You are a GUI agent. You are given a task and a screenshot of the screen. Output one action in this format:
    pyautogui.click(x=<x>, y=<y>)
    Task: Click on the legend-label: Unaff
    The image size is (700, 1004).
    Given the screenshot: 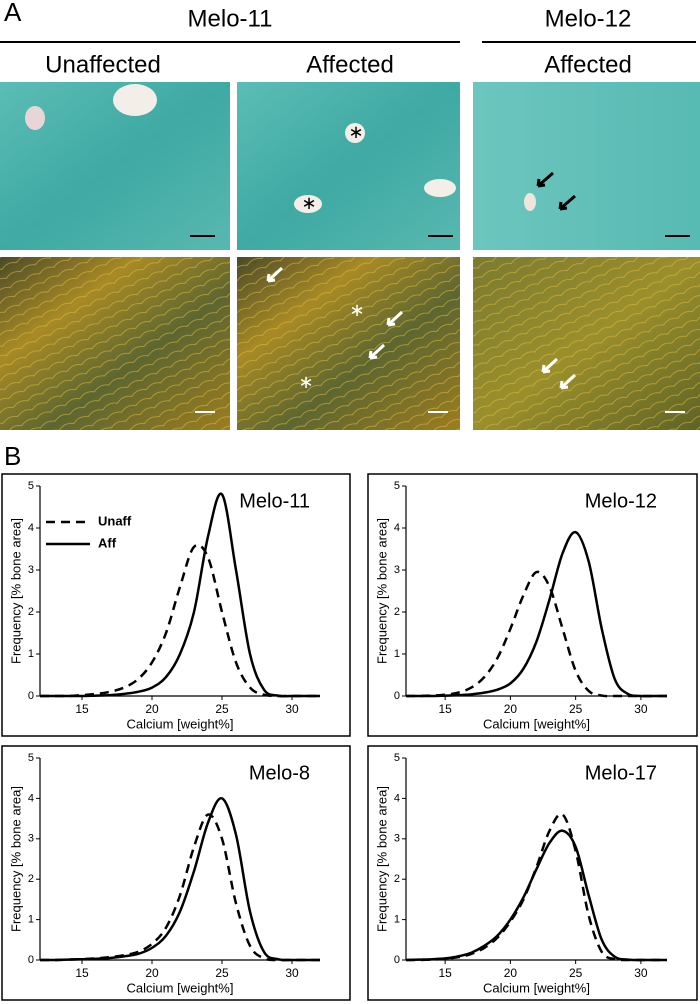 What is the action you would take?
    pyautogui.click(x=115, y=520)
    